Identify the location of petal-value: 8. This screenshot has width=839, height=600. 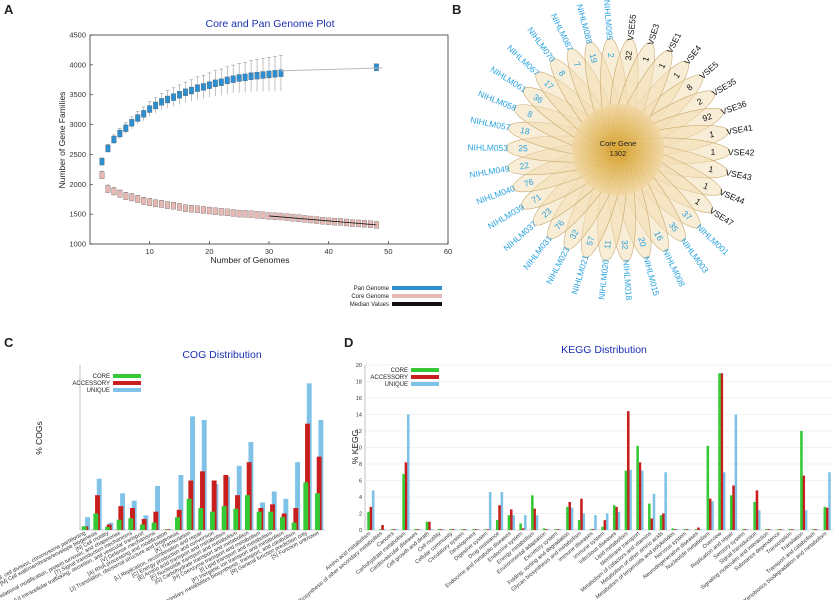
(689, 87).